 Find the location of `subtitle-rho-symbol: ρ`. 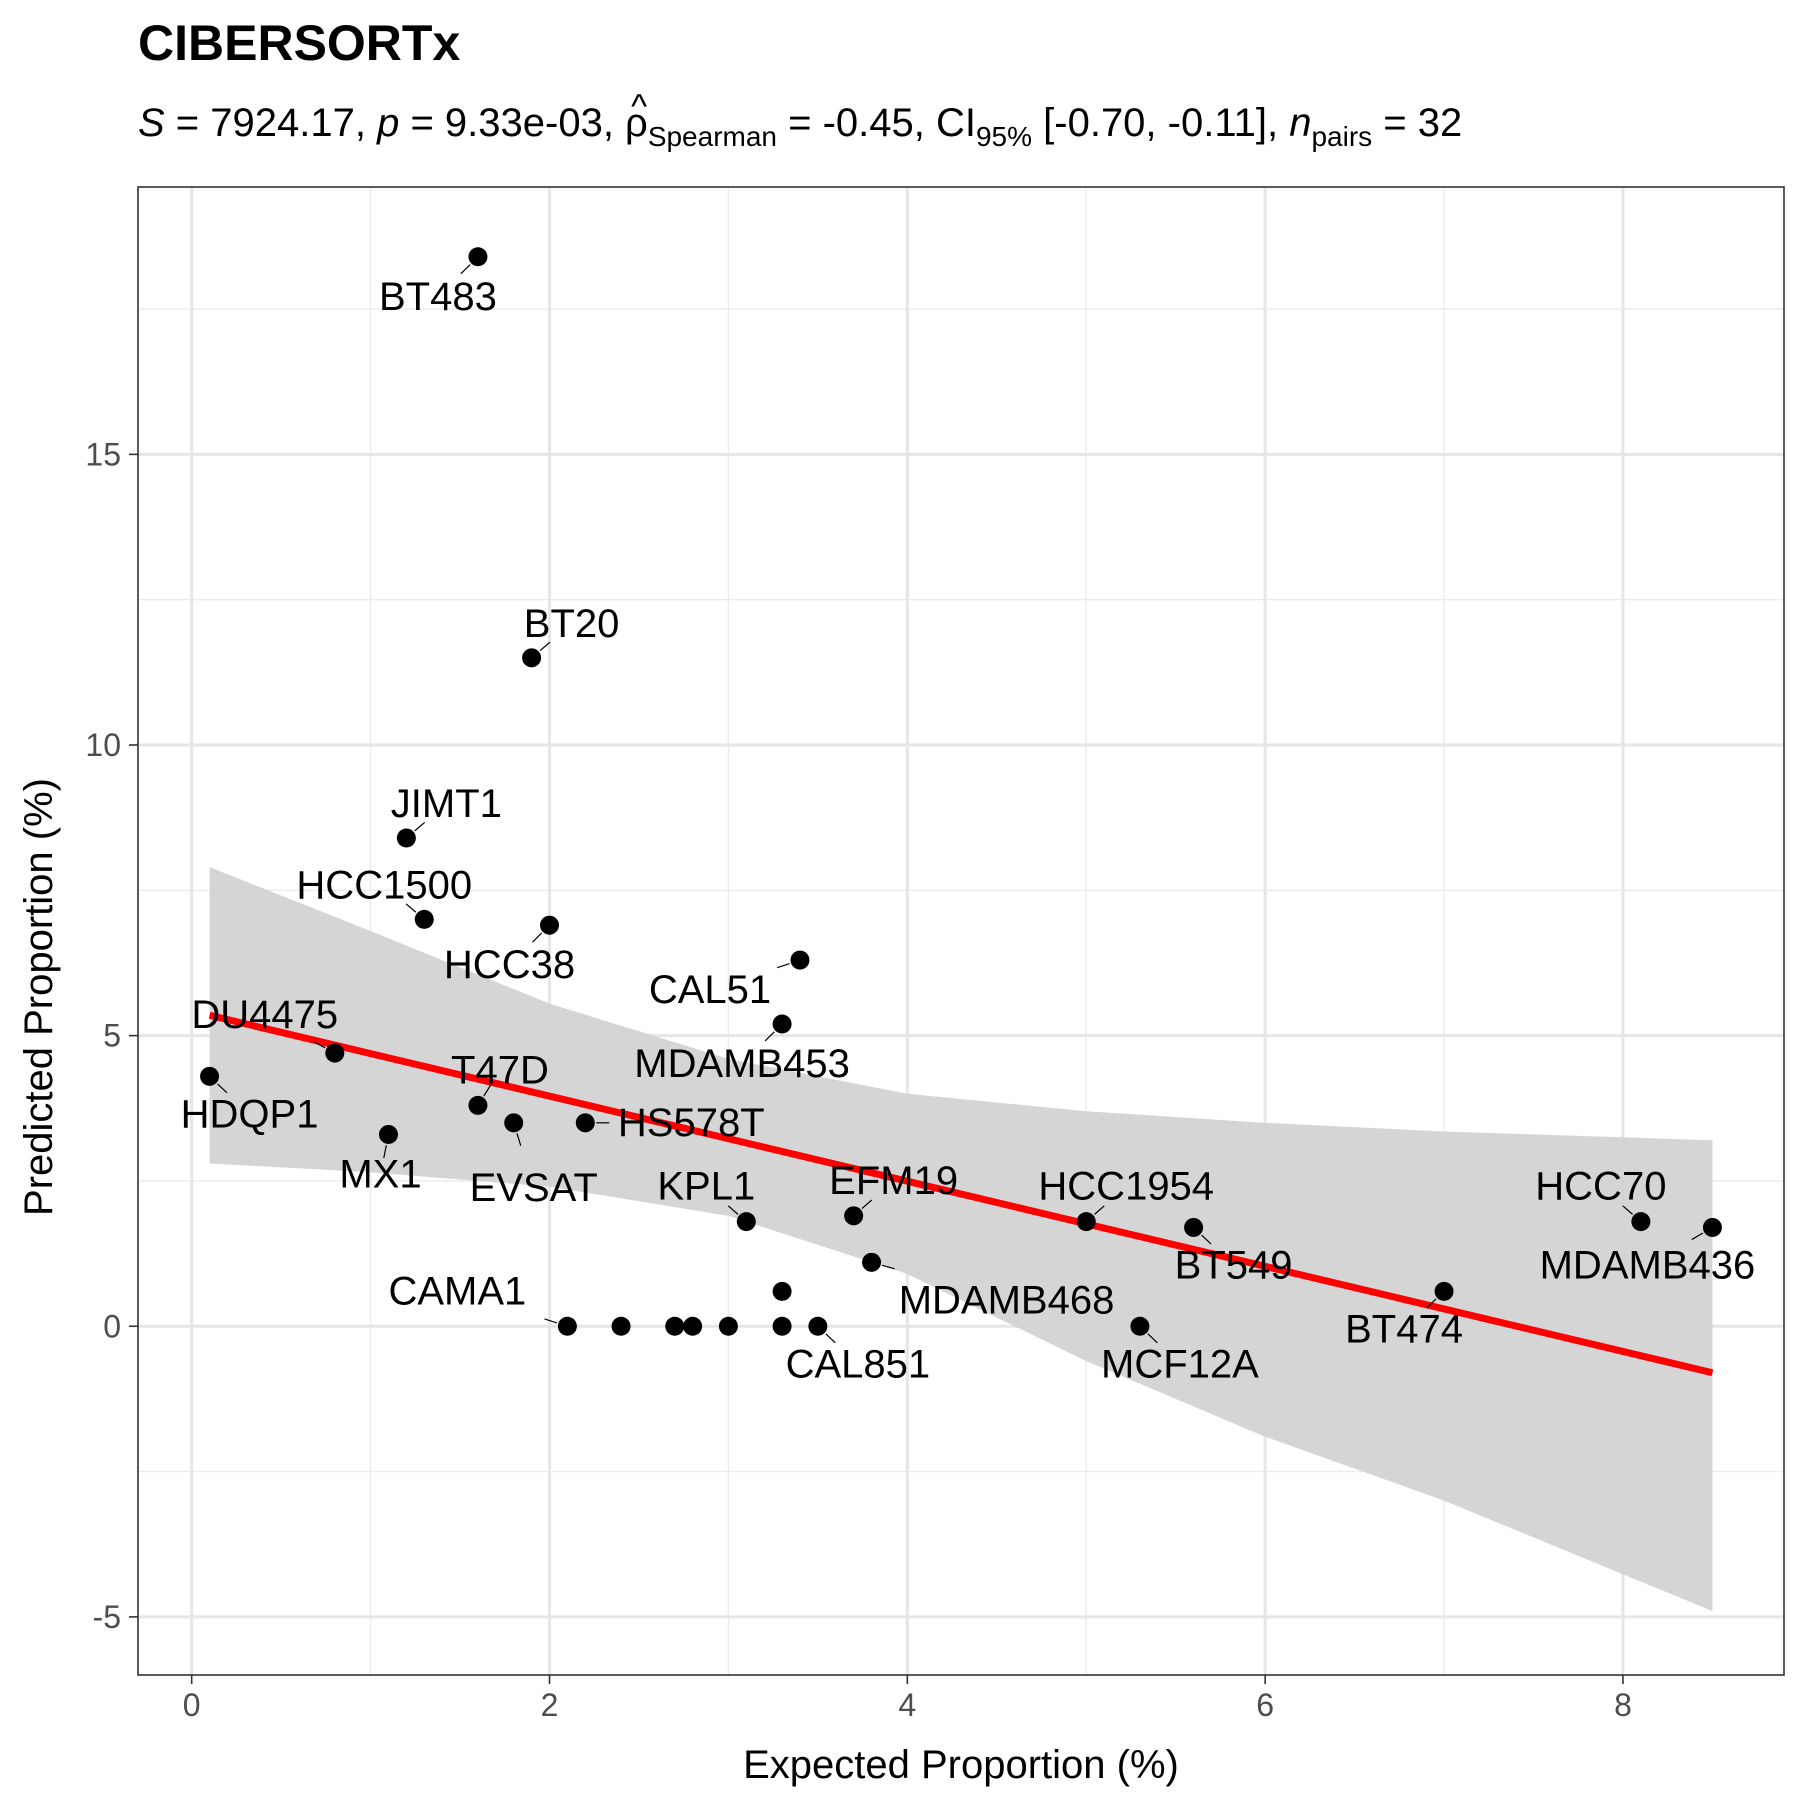

subtitle-rho-symbol: ρ is located at coordinates (636, 123).